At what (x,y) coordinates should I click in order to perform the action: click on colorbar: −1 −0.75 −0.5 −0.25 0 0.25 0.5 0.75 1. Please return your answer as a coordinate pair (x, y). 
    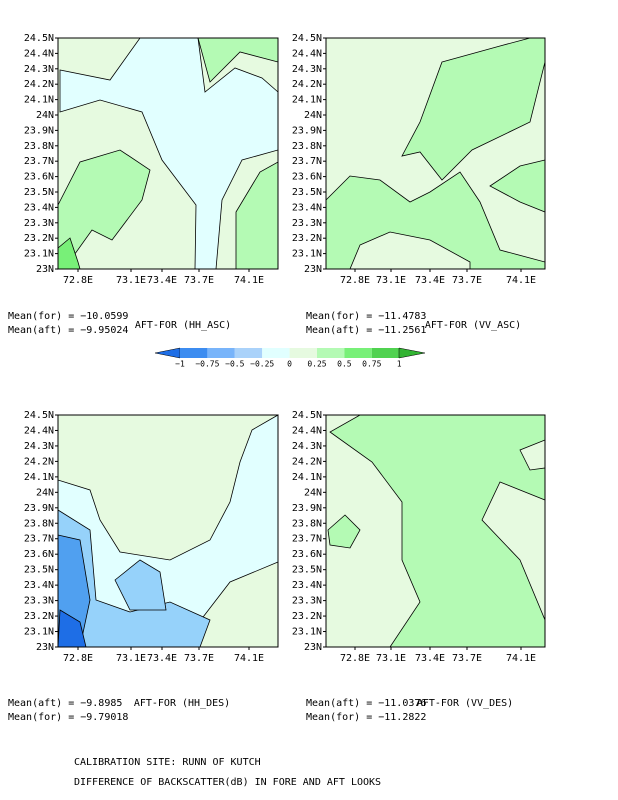
    Looking at the image, I should click on (290, 358).